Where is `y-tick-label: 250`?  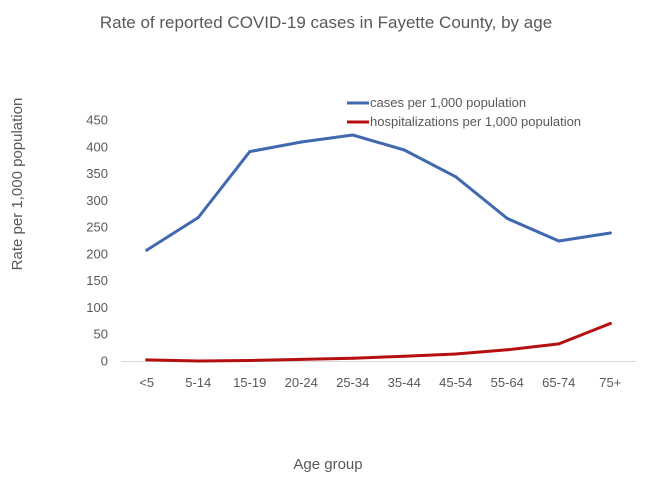
y-tick-label: 250 is located at coordinates (97, 227).